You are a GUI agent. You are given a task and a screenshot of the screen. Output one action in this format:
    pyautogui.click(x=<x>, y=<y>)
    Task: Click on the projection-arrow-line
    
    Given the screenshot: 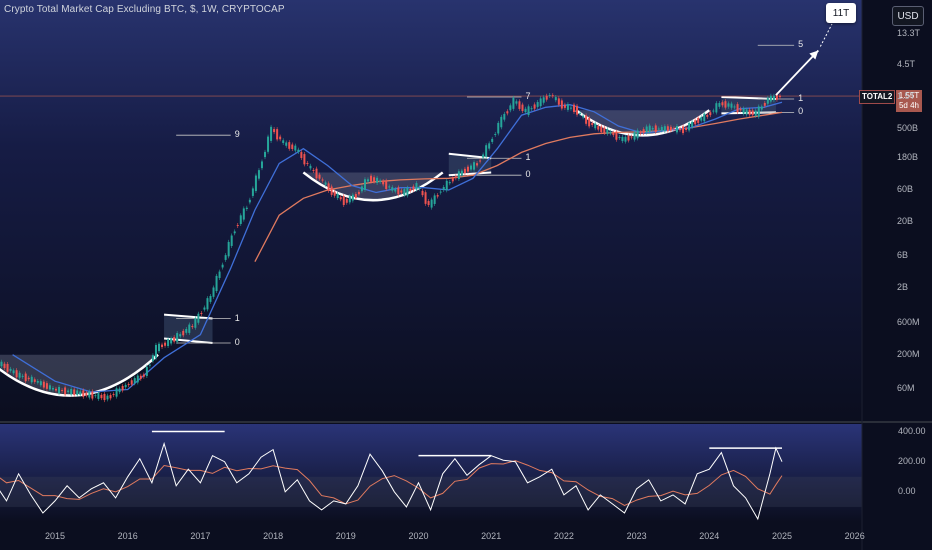 What is the action you would take?
    pyautogui.click(x=797, y=72)
    